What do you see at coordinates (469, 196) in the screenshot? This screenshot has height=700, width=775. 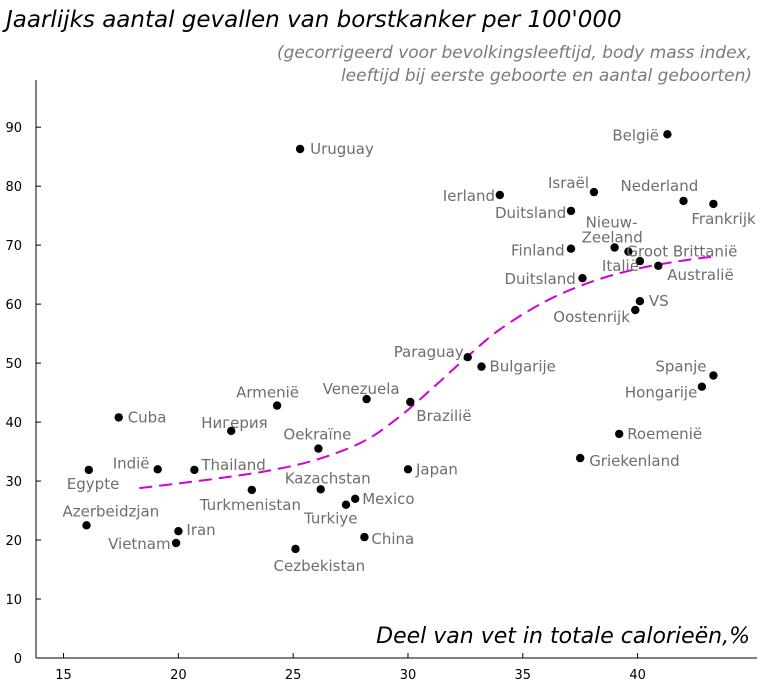 I see `point-label: Ierland` at bounding box center [469, 196].